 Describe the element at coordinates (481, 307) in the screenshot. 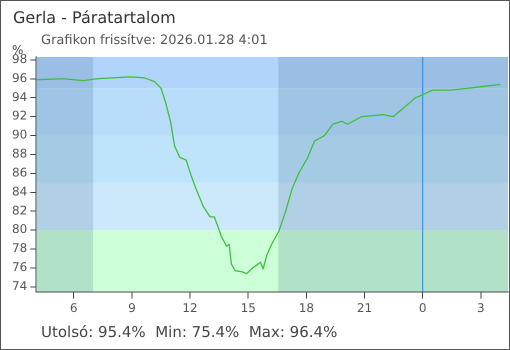

I see `x-tick-label: 3` at that location.